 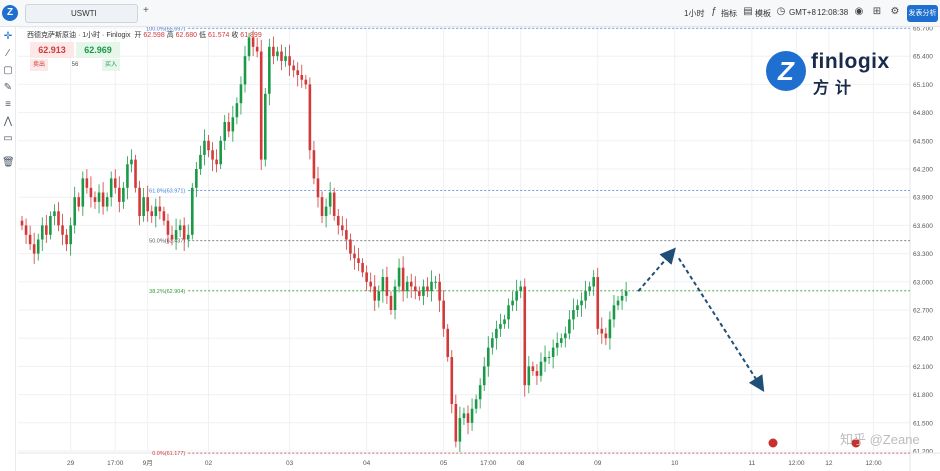 What do you see at coordinates (39, 65) in the screenshot?
I see `sell-label: 卖出` at bounding box center [39, 65].